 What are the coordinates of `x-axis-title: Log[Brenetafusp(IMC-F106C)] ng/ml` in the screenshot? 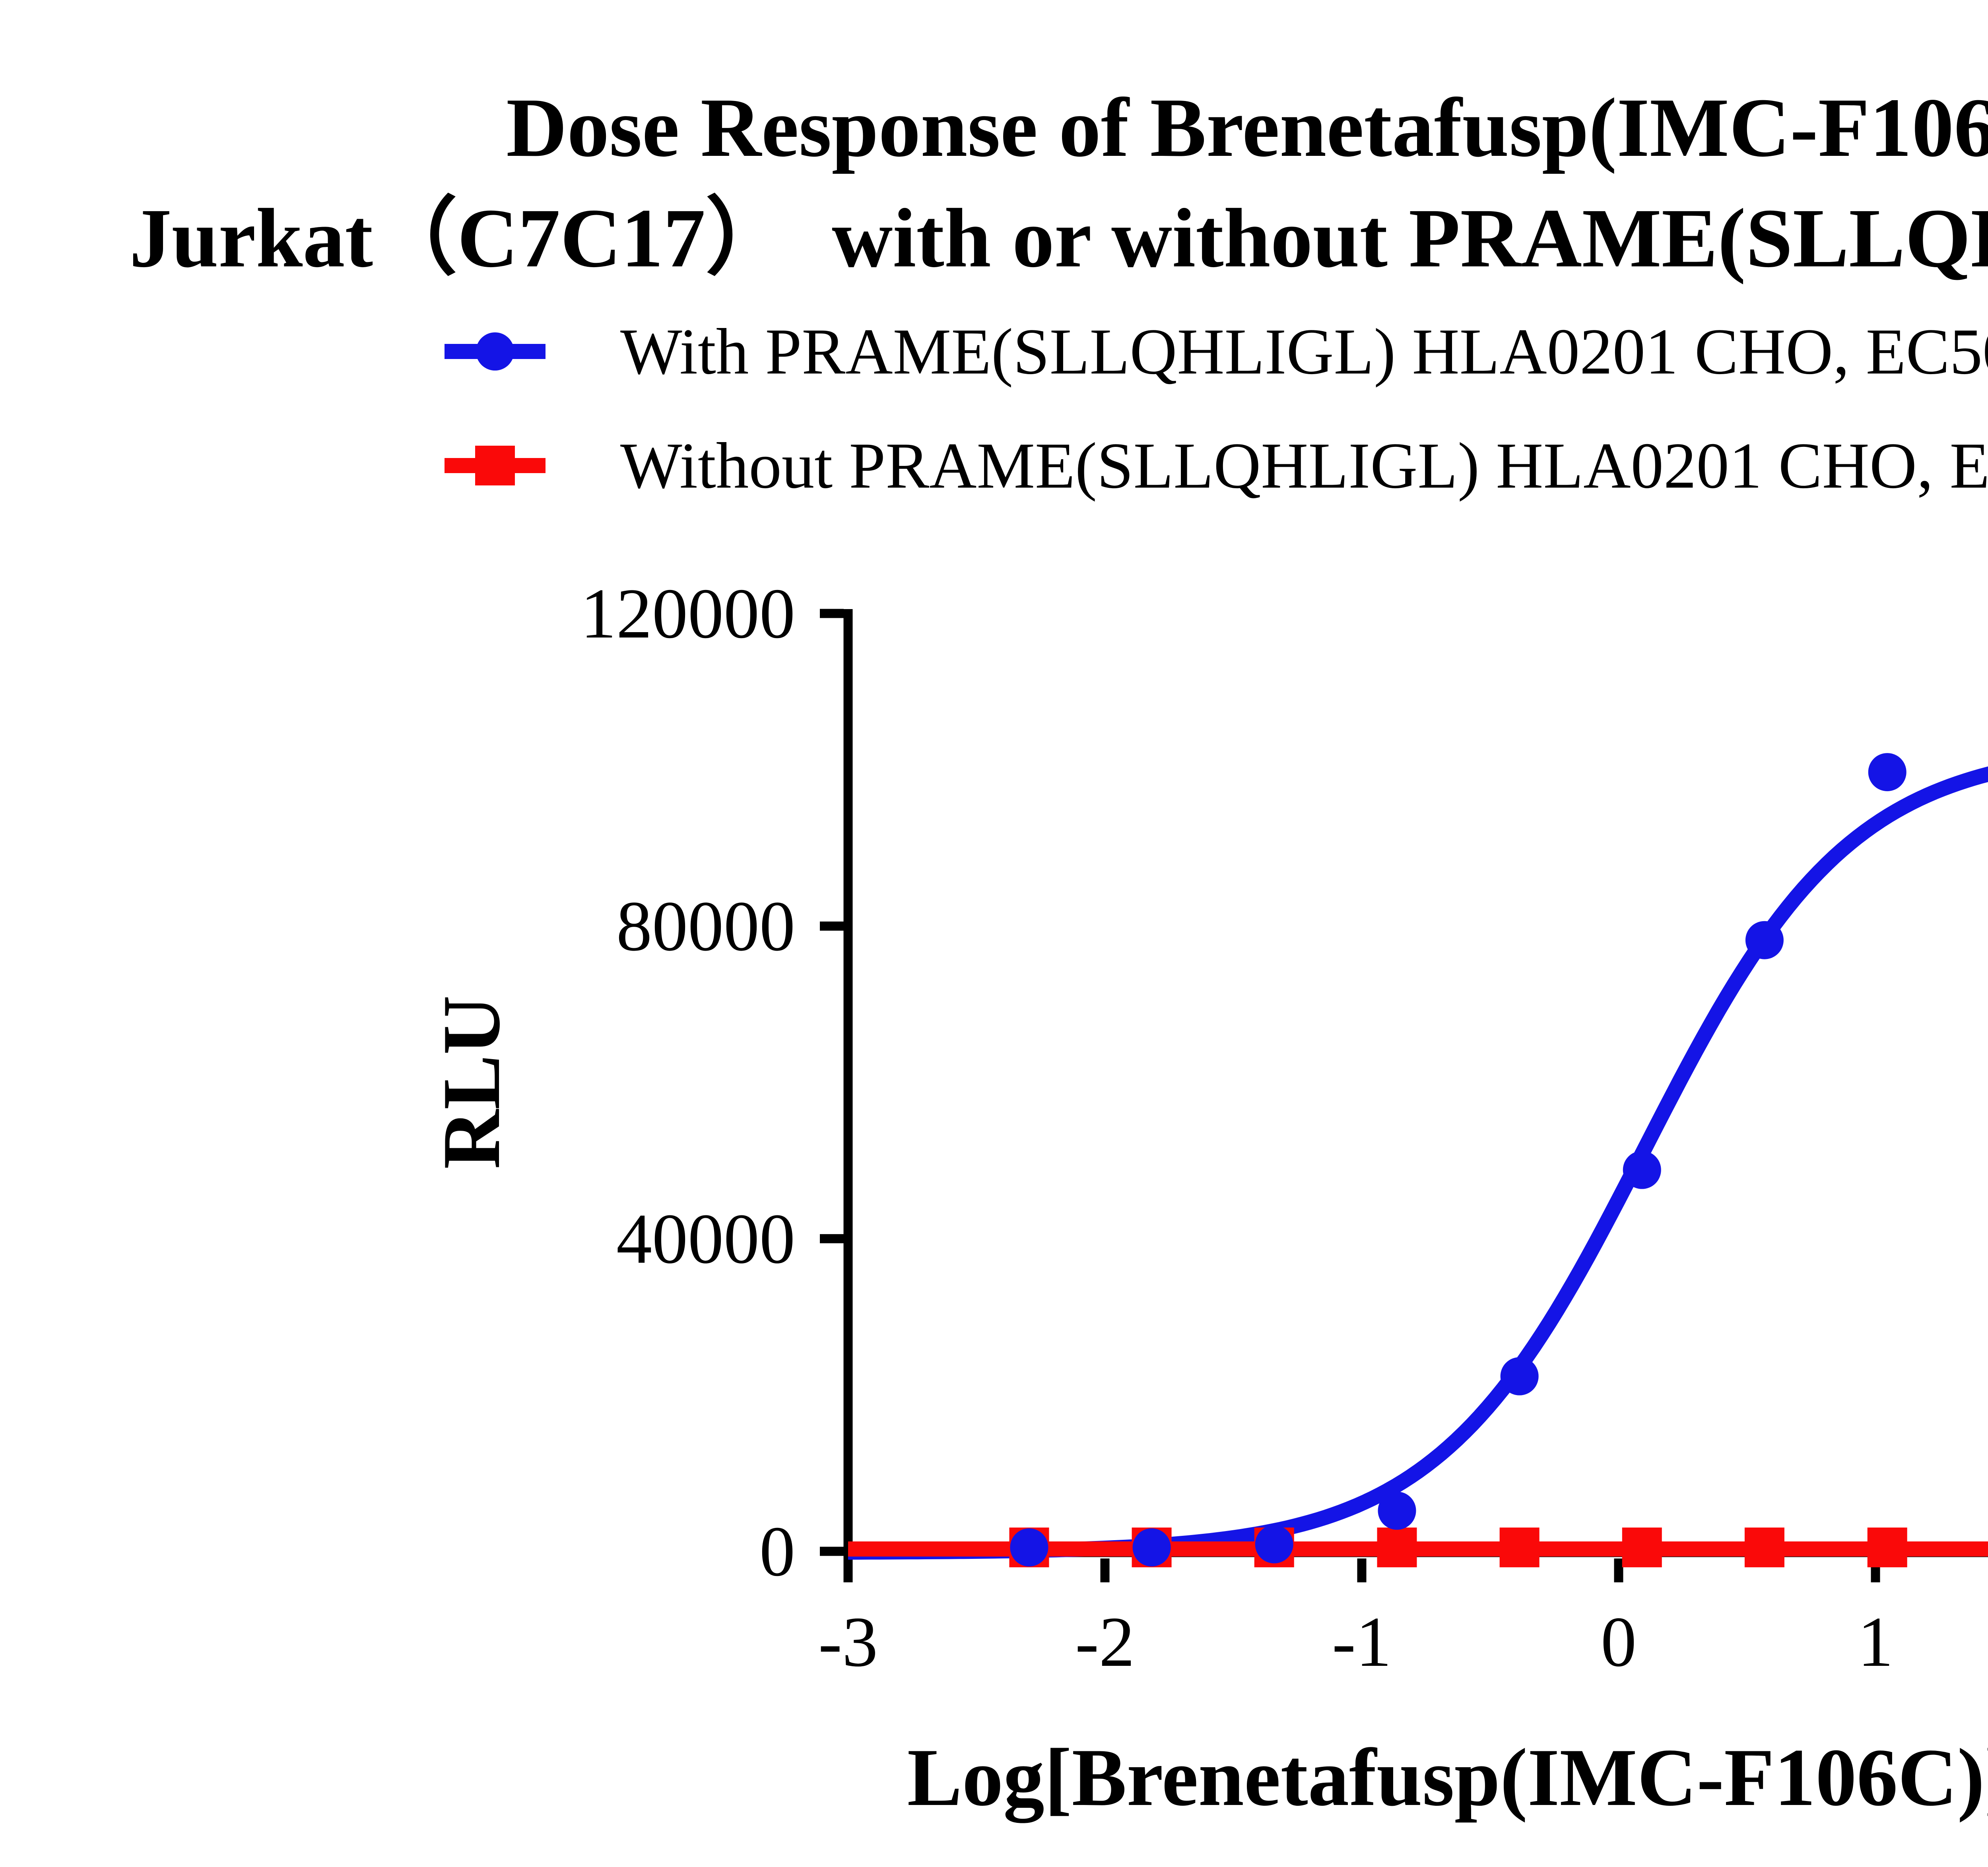 It's located at (1447, 1778).